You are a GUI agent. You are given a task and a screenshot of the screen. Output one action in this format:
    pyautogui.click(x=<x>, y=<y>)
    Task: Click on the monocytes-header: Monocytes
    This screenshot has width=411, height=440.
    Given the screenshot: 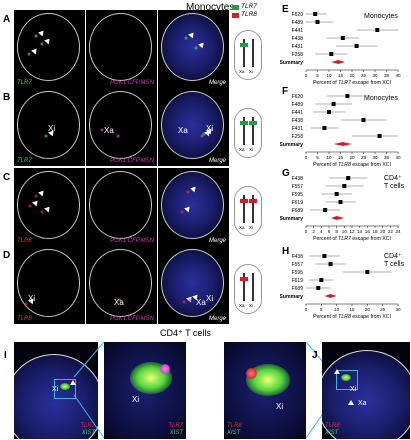 What is the action you would take?
    pyautogui.click(x=210, y=7)
    